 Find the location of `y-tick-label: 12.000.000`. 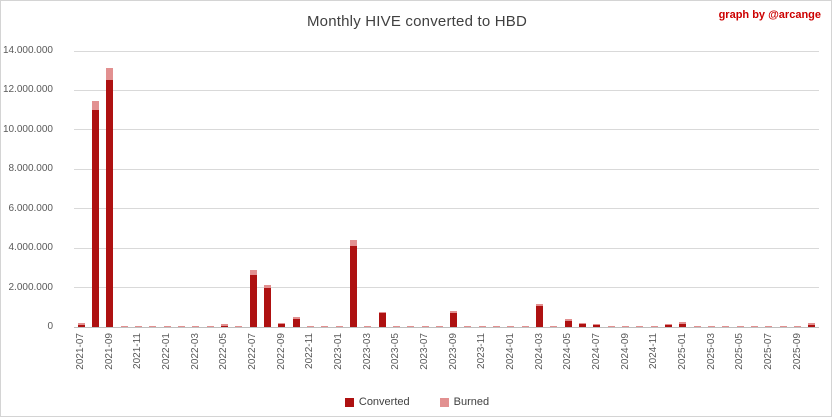

y-tick-label: 12.000.000 is located at coordinates (27, 90).